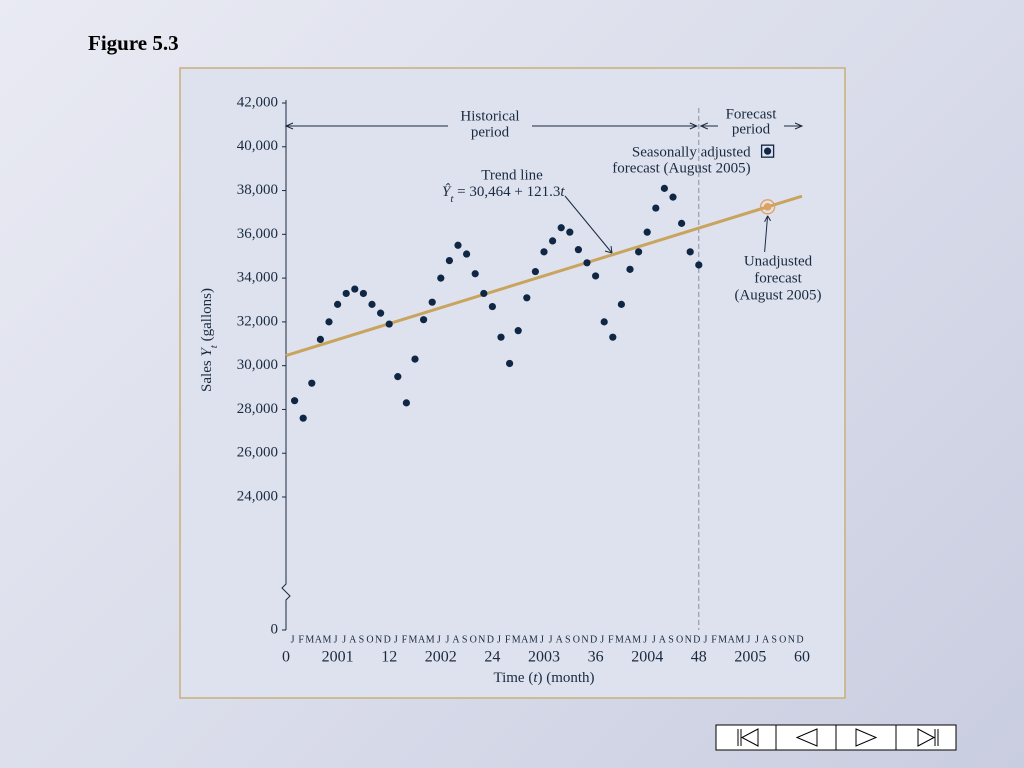 The height and width of the screenshot is (768, 1024). Describe the element at coordinates (544, 275) in the screenshot. I see `trend-line` at that location.